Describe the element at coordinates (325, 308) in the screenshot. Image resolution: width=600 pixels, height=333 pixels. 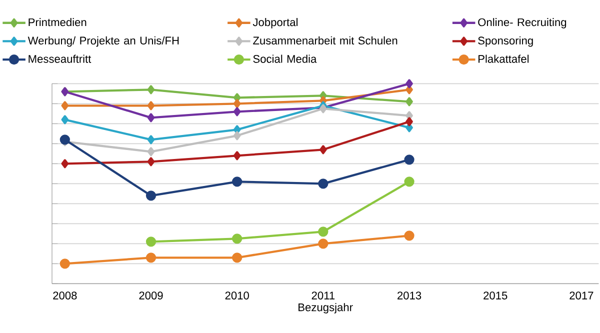
I see `x-axis-title: Bezugsjahr` at that location.